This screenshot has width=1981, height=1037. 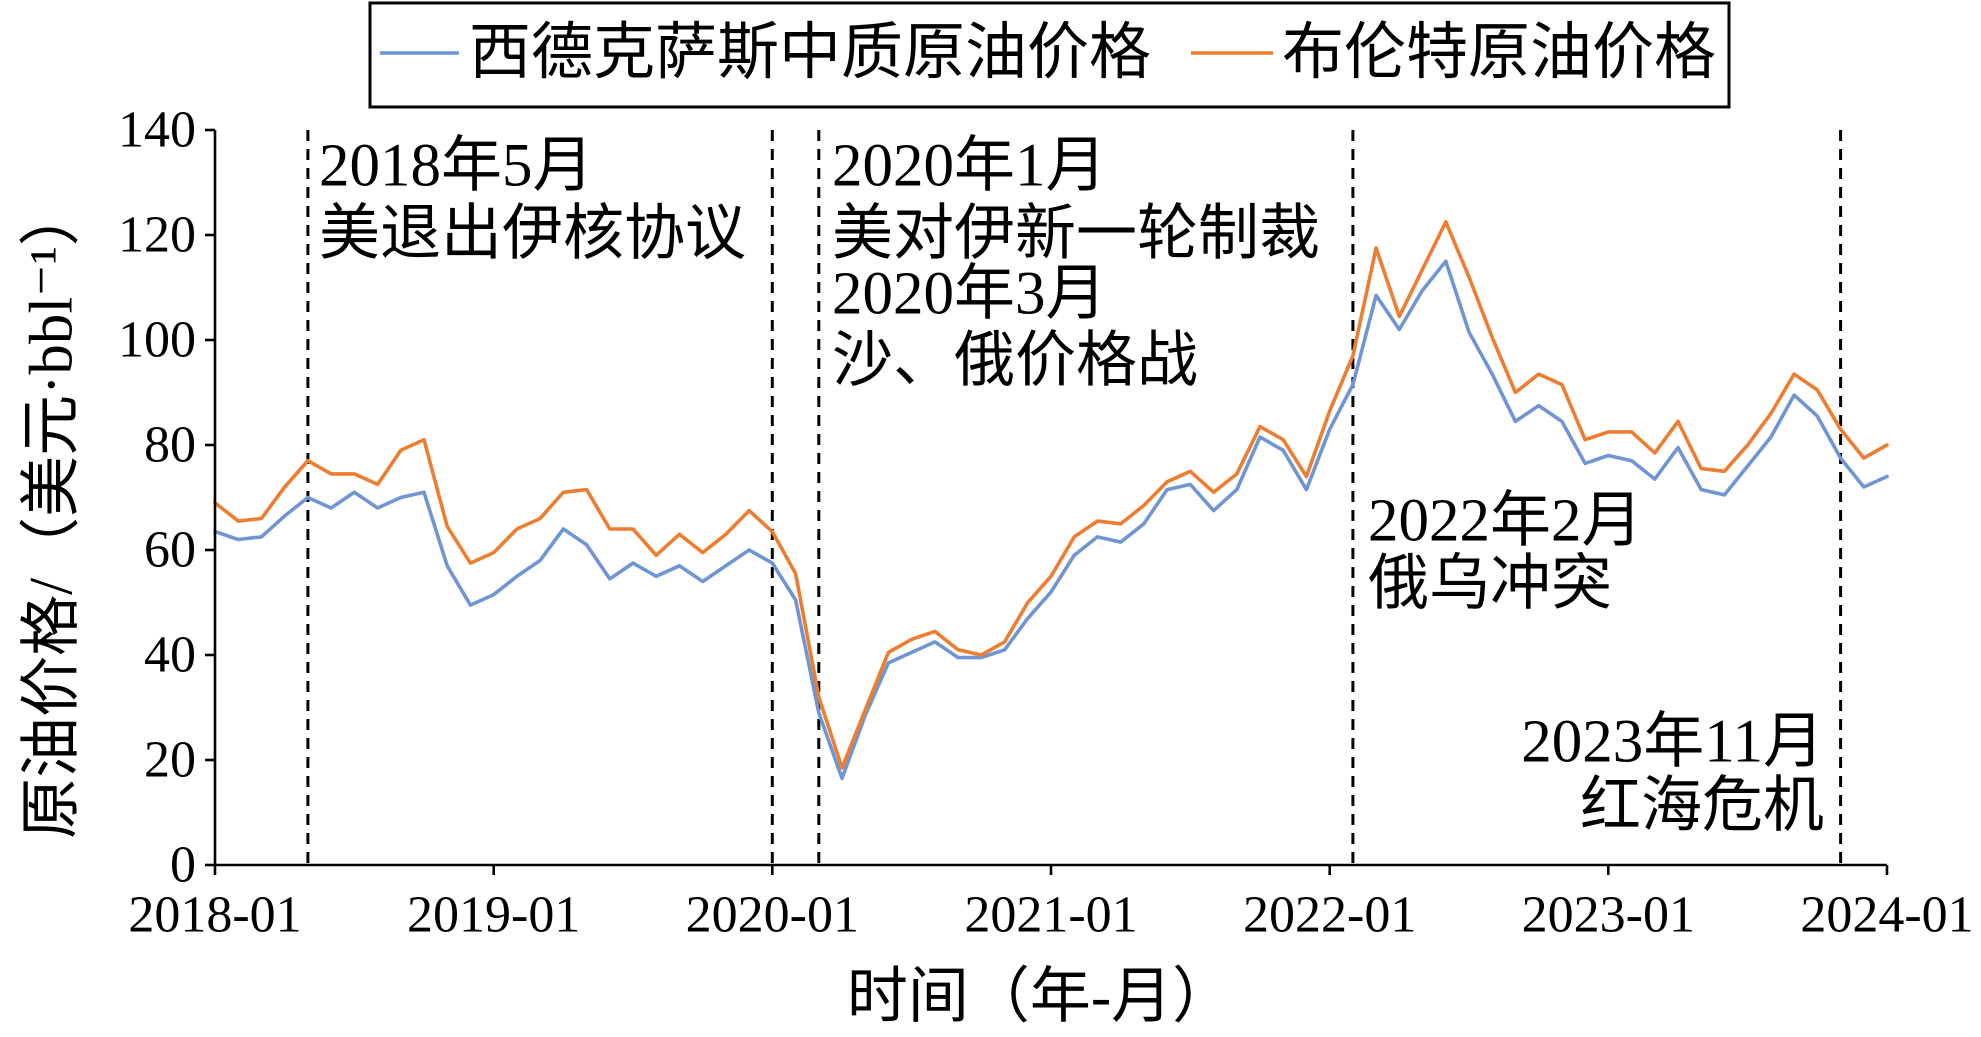 What do you see at coordinates (1608, 915) in the screenshot?
I see `x-tick-label: 2023-01` at bounding box center [1608, 915].